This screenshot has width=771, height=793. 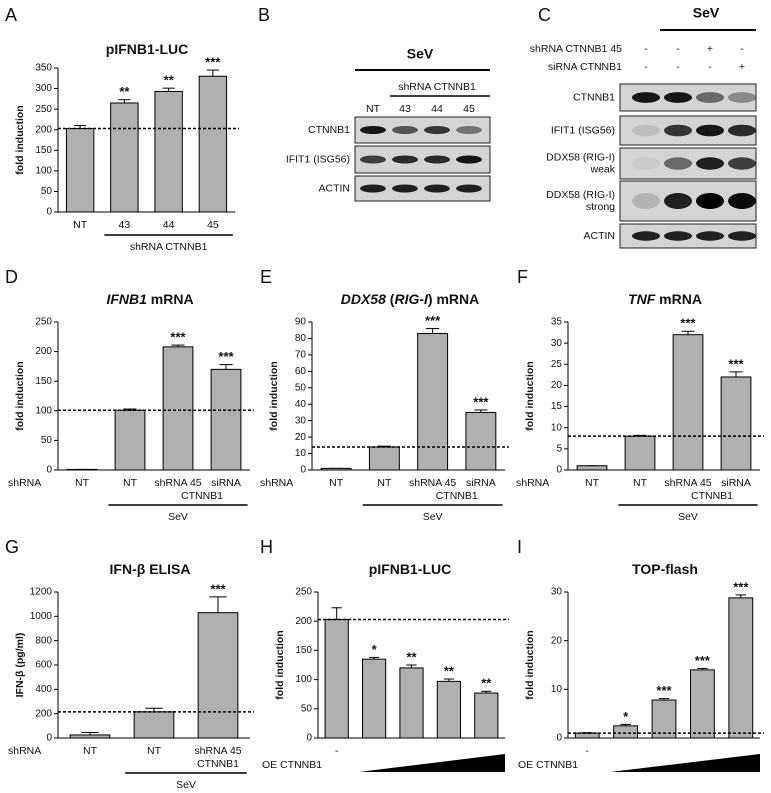 What do you see at coordinates (532, 483) in the screenshot?
I see `row-label: shRNA` at bounding box center [532, 483].